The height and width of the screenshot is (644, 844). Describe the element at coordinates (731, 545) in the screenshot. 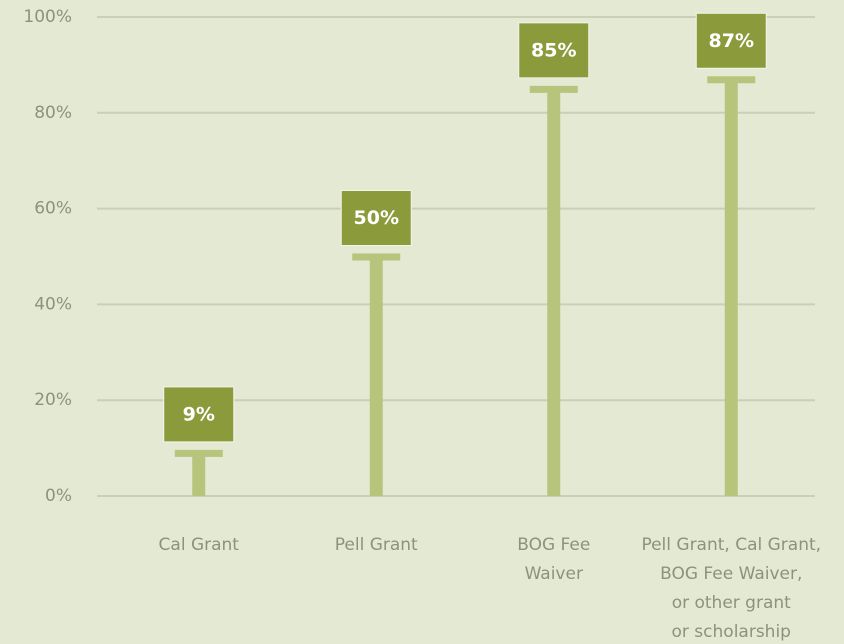

I see `x-tick-label: Pell Grant, Cal Grant,` at that location.